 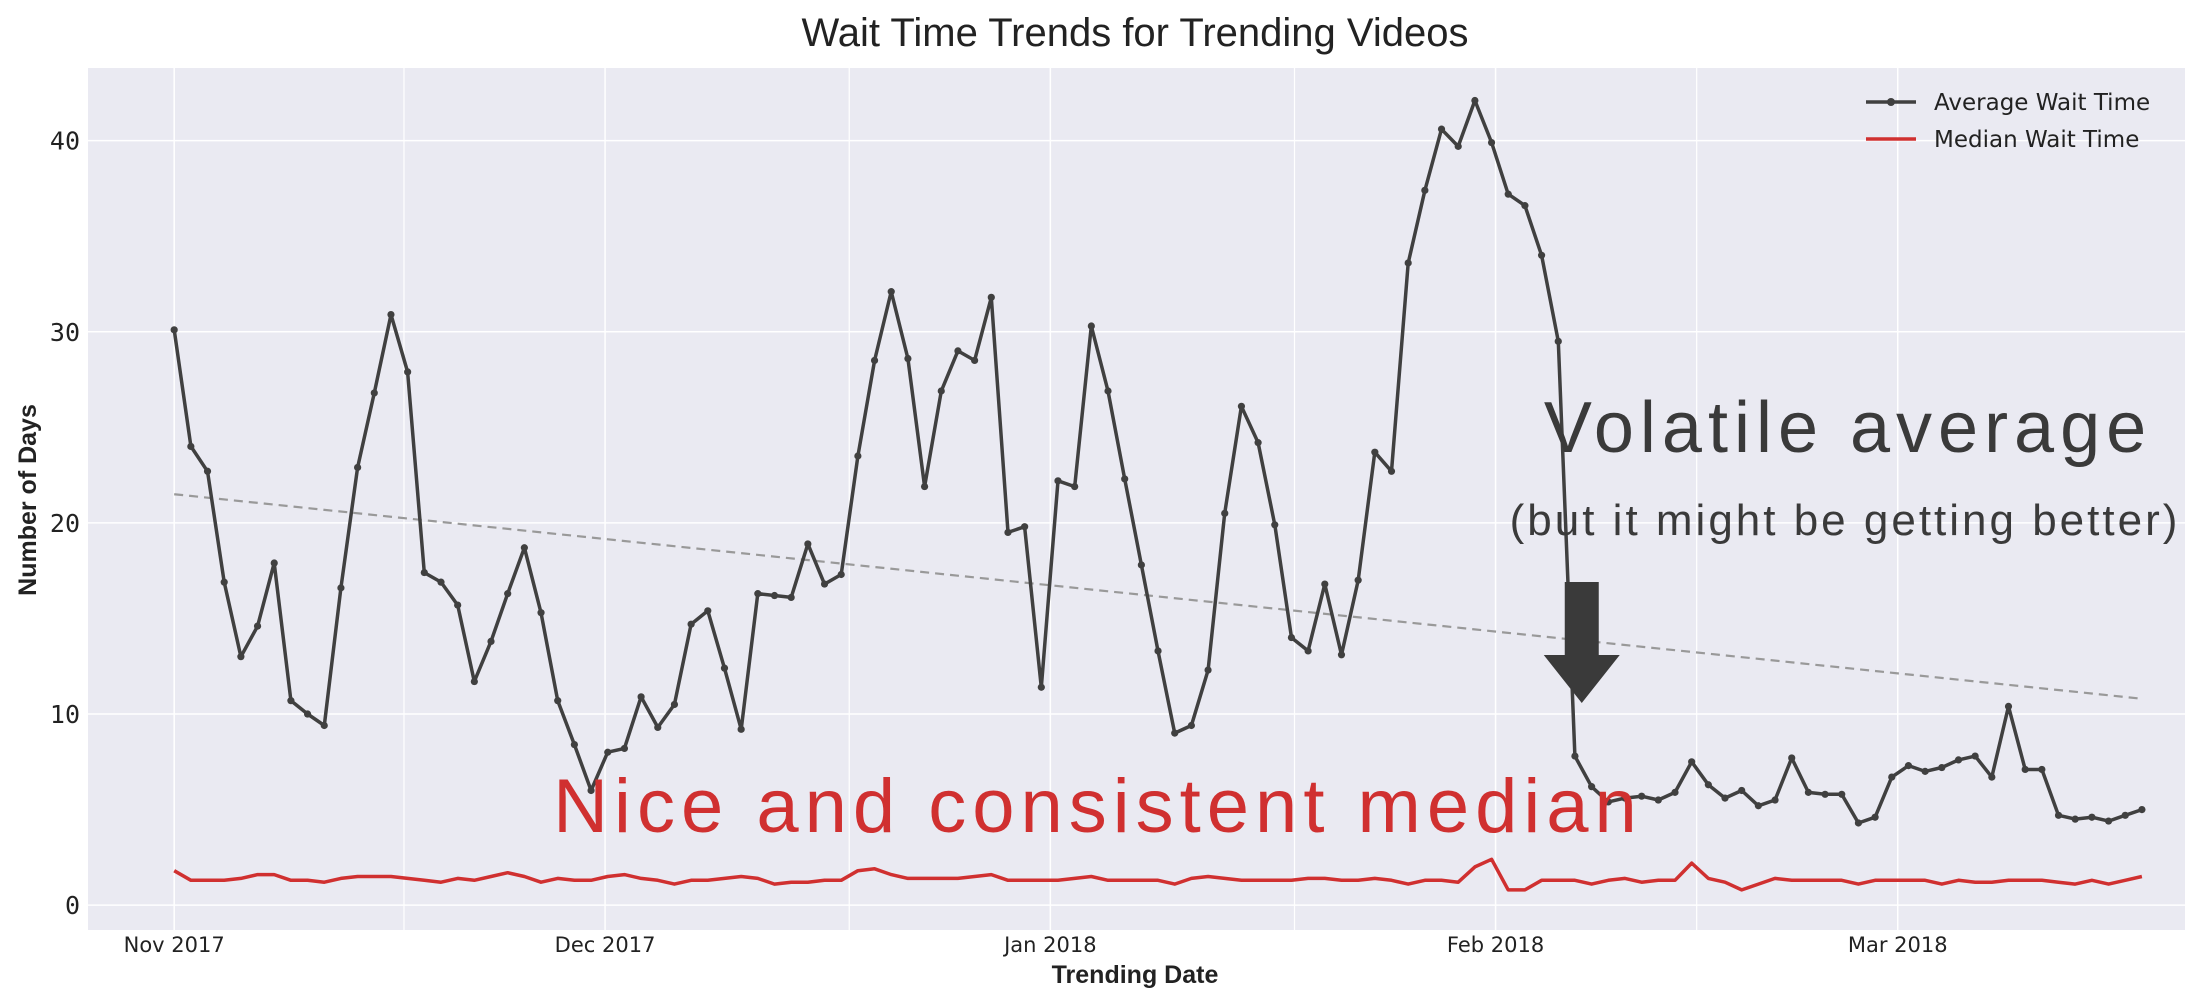 What do you see at coordinates (1158, 874) in the screenshot?
I see `median-wait-time-line` at bounding box center [1158, 874].